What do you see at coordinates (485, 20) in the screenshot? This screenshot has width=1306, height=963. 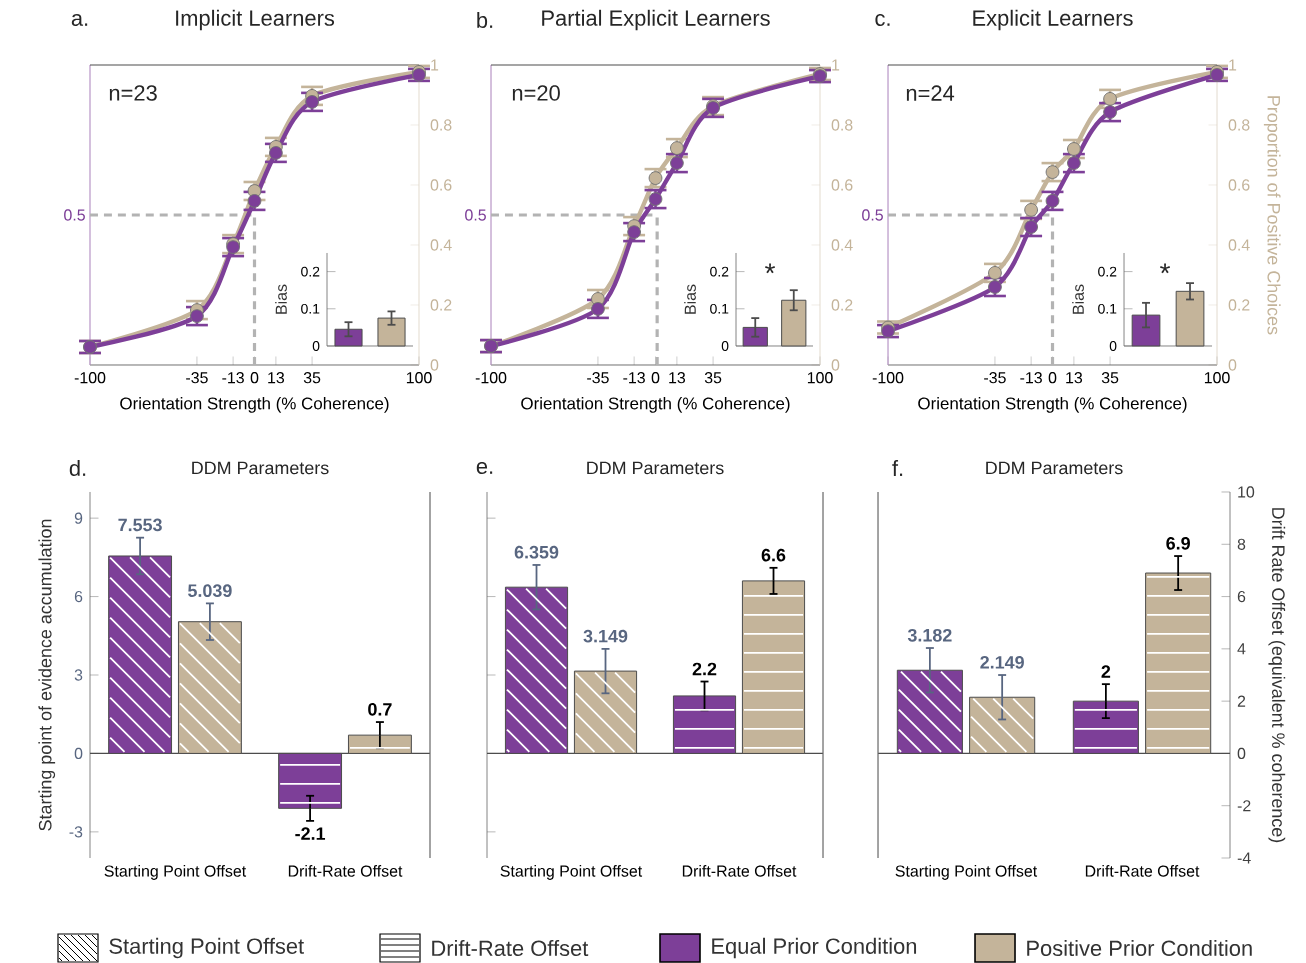 I see `text: b.` at bounding box center [485, 20].